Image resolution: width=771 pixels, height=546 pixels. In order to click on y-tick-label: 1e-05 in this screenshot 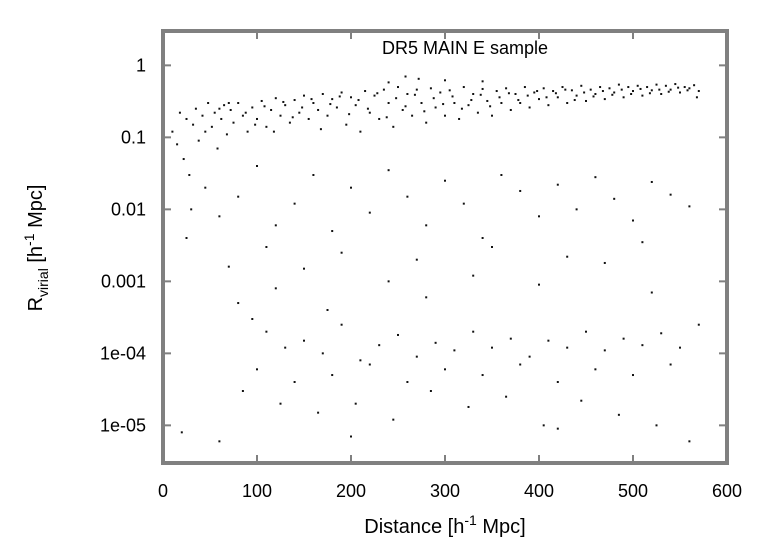, I will do `click(123, 425)`.